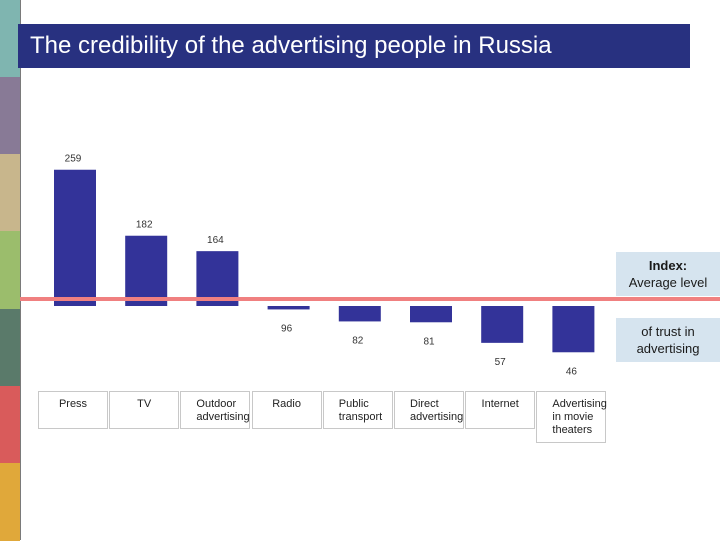 Image resolution: width=720 pixels, height=541 pixels. Describe the element at coordinates (144, 404) in the screenshot. I see `category-label-line: TV` at that location.